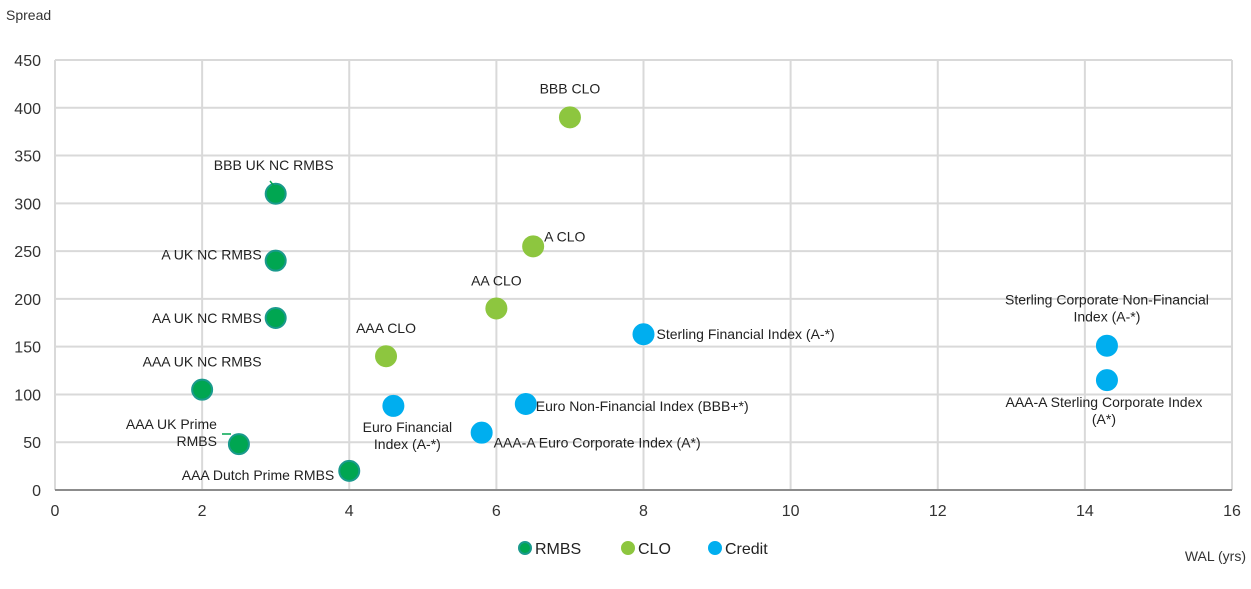  I want to click on legend-label: RMBS, so click(558, 549).